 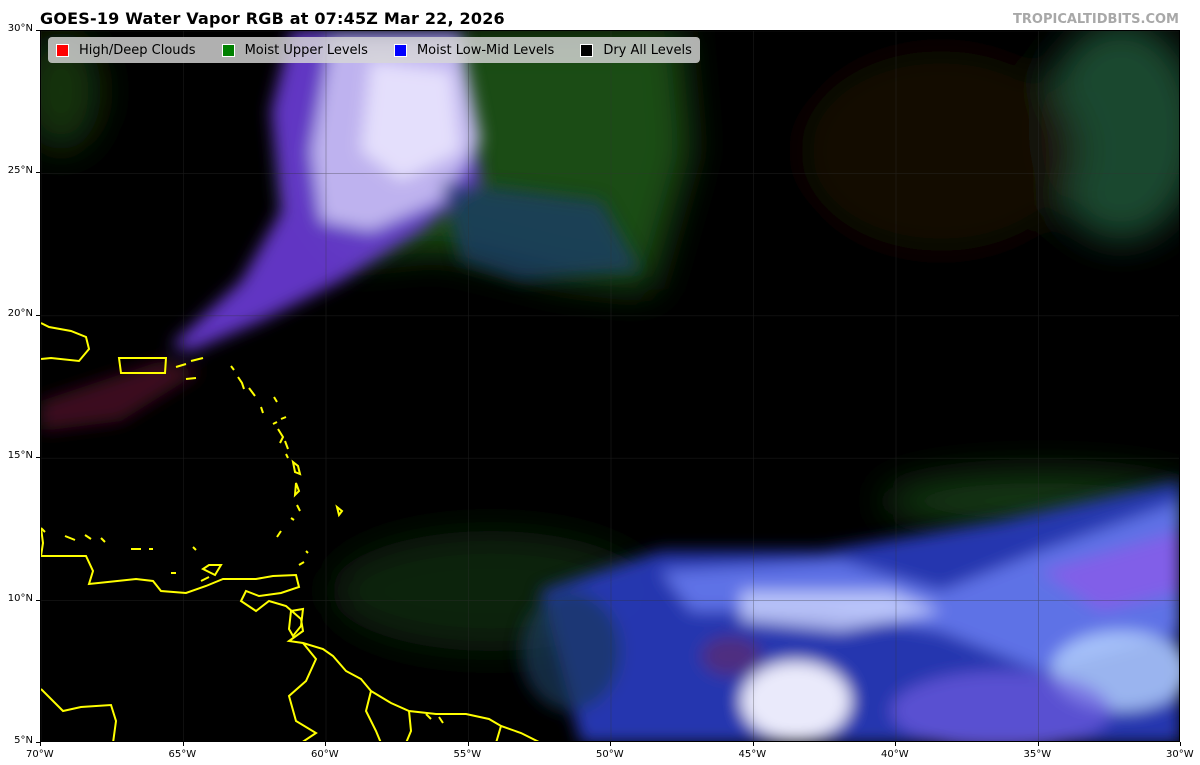 I want to click on legend-item: Dry All Levels, so click(x=636, y=50).